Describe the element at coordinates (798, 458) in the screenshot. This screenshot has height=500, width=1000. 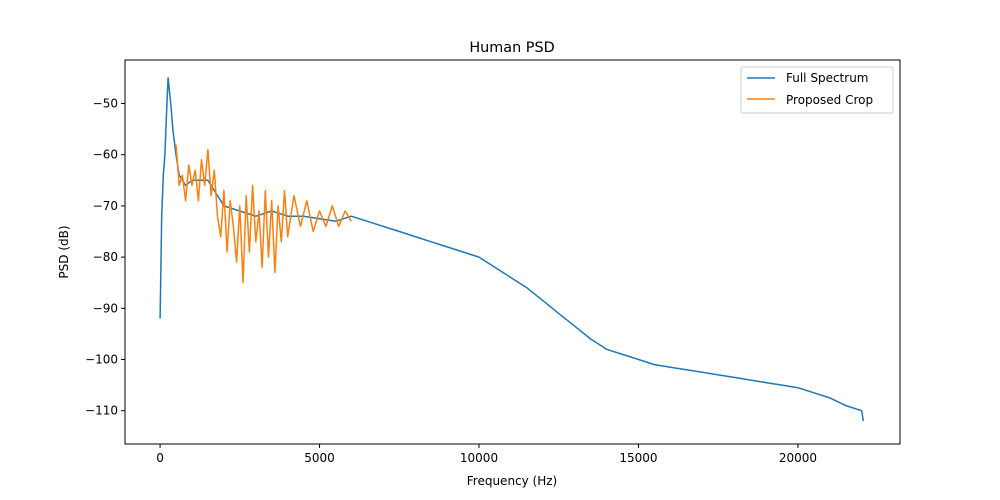
I see `x-tick-label: 20000` at that location.